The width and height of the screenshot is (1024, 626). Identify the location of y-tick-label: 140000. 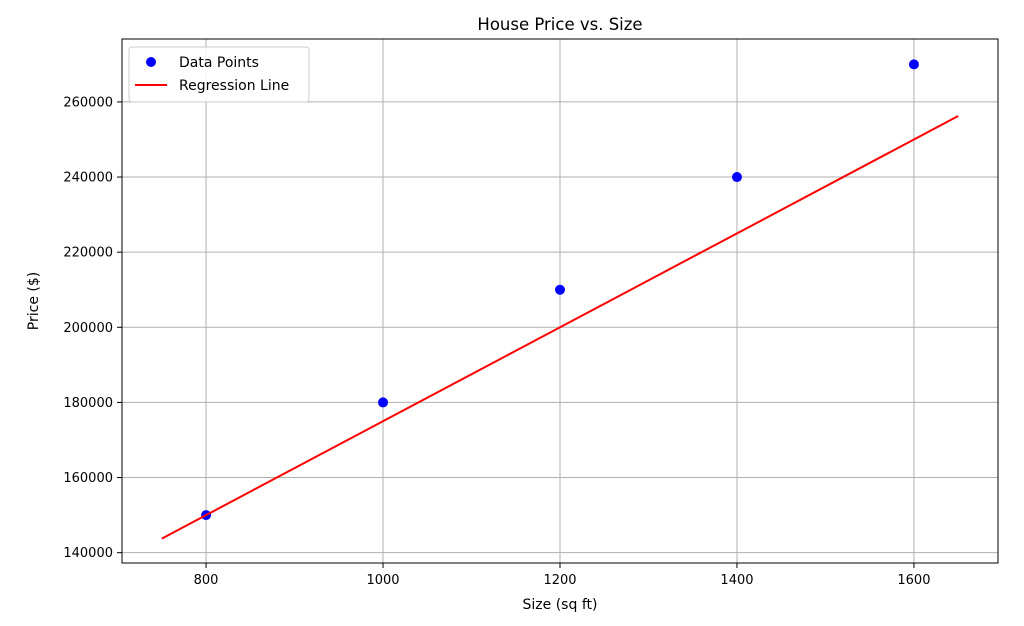
(88, 553).